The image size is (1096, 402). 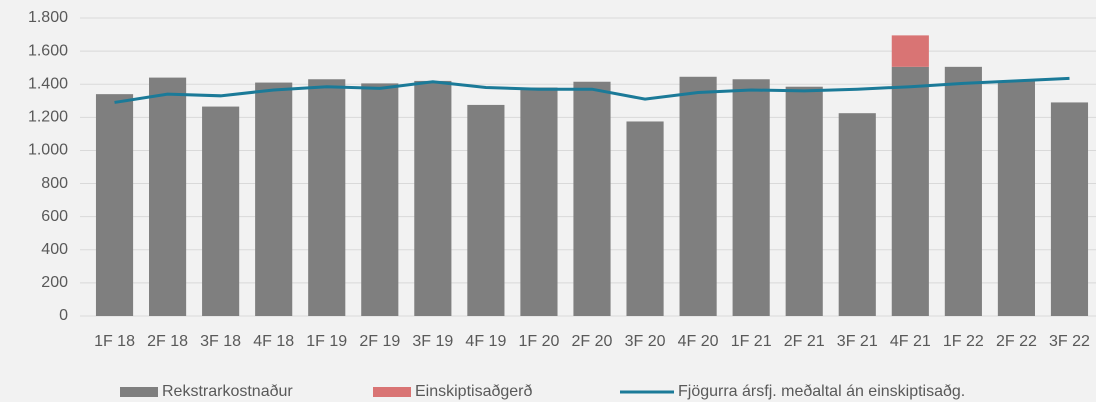 I want to click on x-tick-label: 1F 22, so click(x=963, y=341).